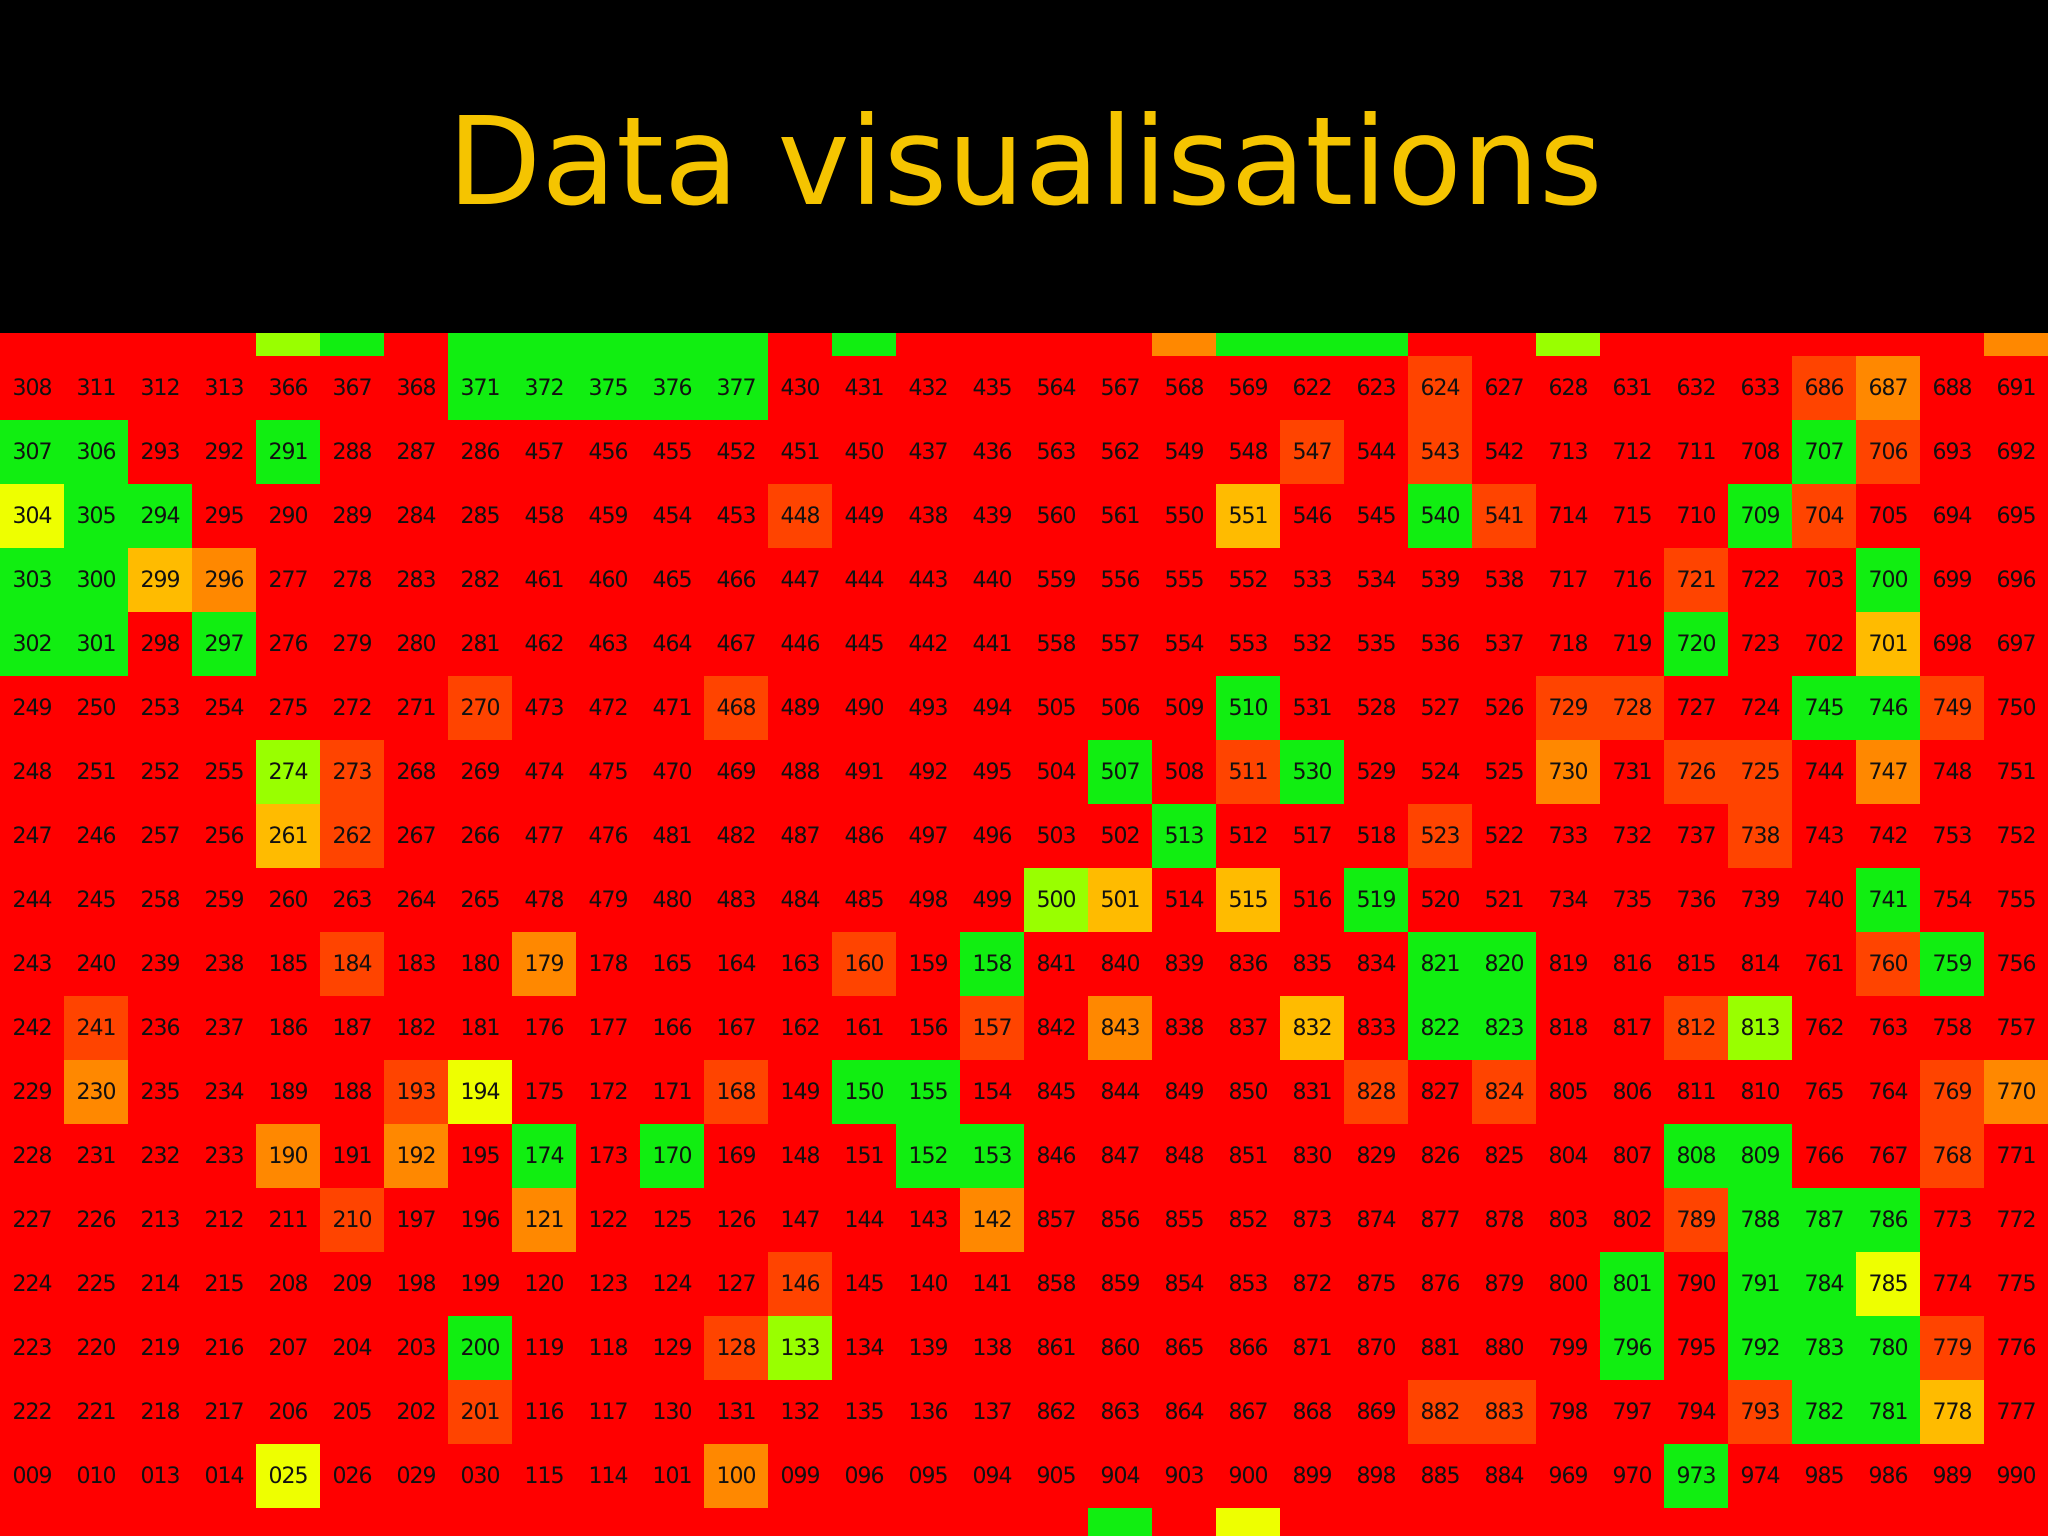  What do you see at coordinates (1824, 644) in the screenshot?
I see `cell-label: 702` at bounding box center [1824, 644].